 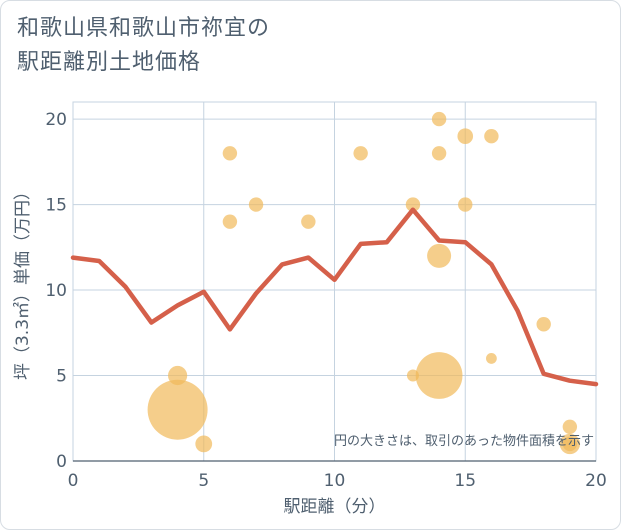 What do you see at coordinates (56, 291) in the screenshot?
I see `y-tick-label: 10` at bounding box center [56, 291].